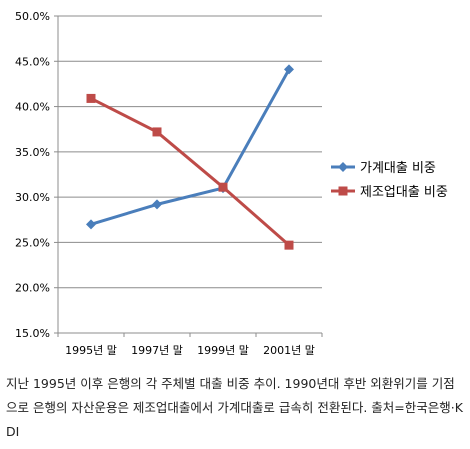  What do you see at coordinates (343, 167) in the screenshot?
I see `legend-marker-diamond` at bounding box center [343, 167].